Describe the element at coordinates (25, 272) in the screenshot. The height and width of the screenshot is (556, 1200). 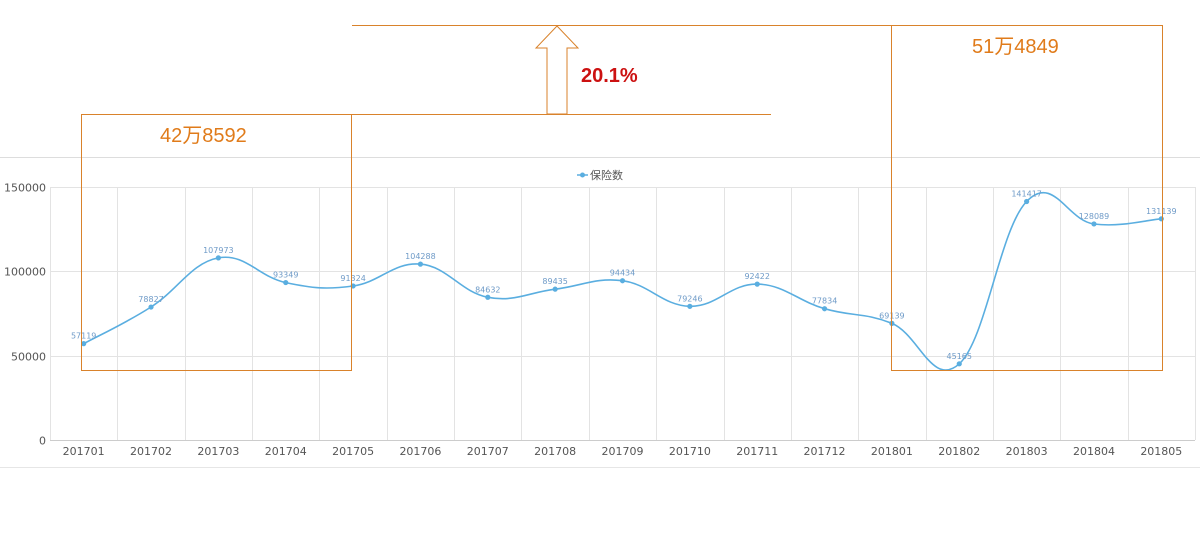
I see `y-tick-label: 100000` at that location.